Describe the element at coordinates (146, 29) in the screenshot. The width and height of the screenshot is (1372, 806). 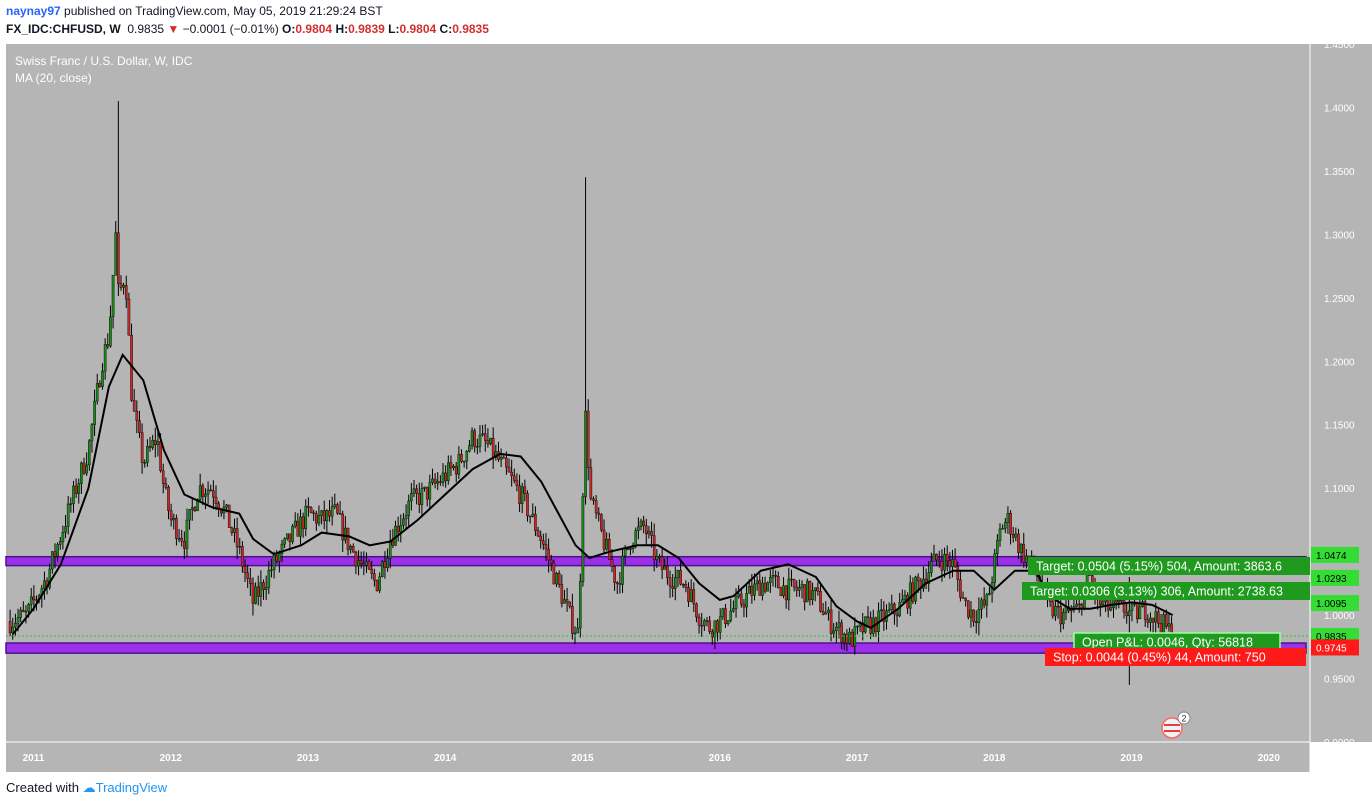
I see `last-price: 0.9835` at that location.